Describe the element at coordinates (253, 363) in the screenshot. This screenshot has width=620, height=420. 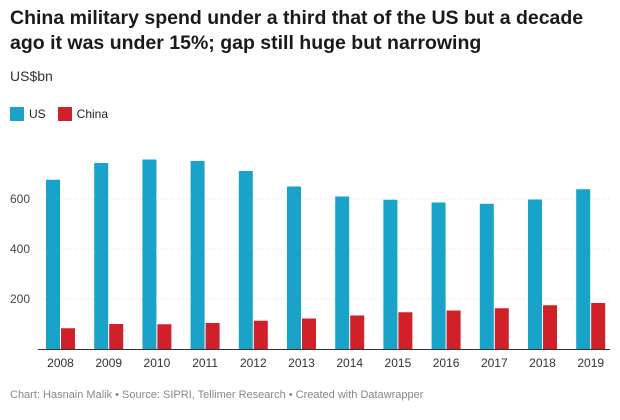
I see `x-tick-label: 2012` at that location.